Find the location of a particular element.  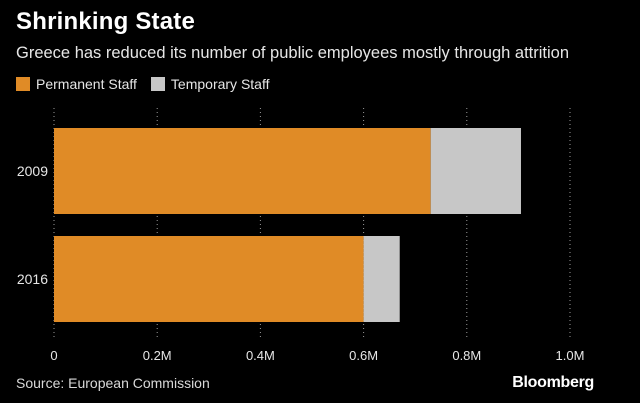

category-label: 2016 is located at coordinates (32, 279).